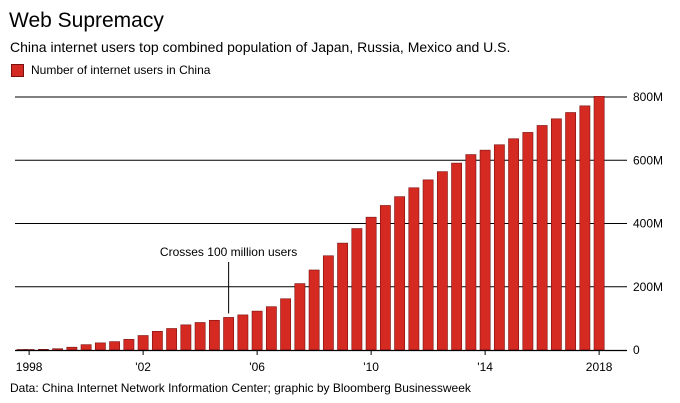  What do you see at coordinates (228, 279) in the screenshot?
I see `annotations: Crosses 100 million users` at bounding box center [228, 279].